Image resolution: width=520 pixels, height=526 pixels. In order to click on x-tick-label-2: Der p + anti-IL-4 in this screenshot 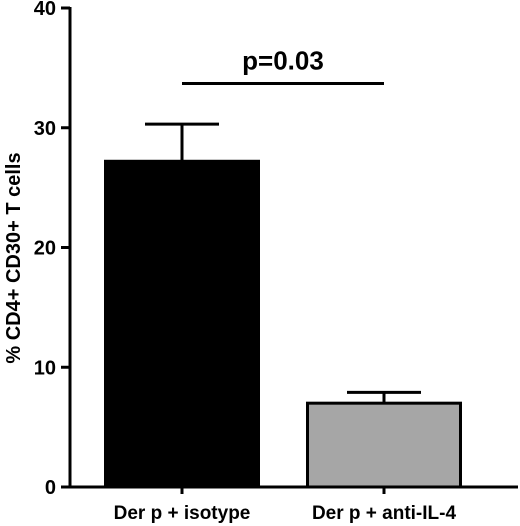, I will do `click(384, 513)`.